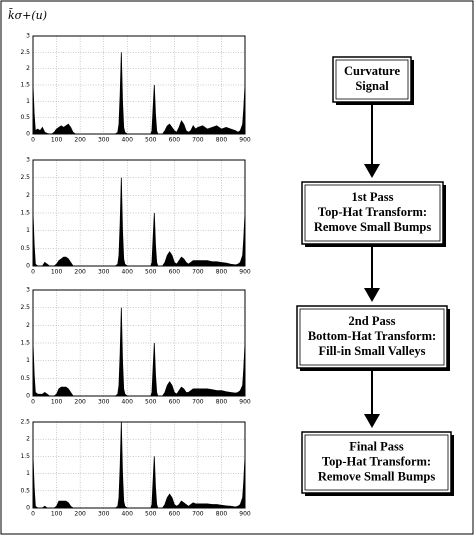  I want to click on flow-text: Curvature, so click(372, 71).